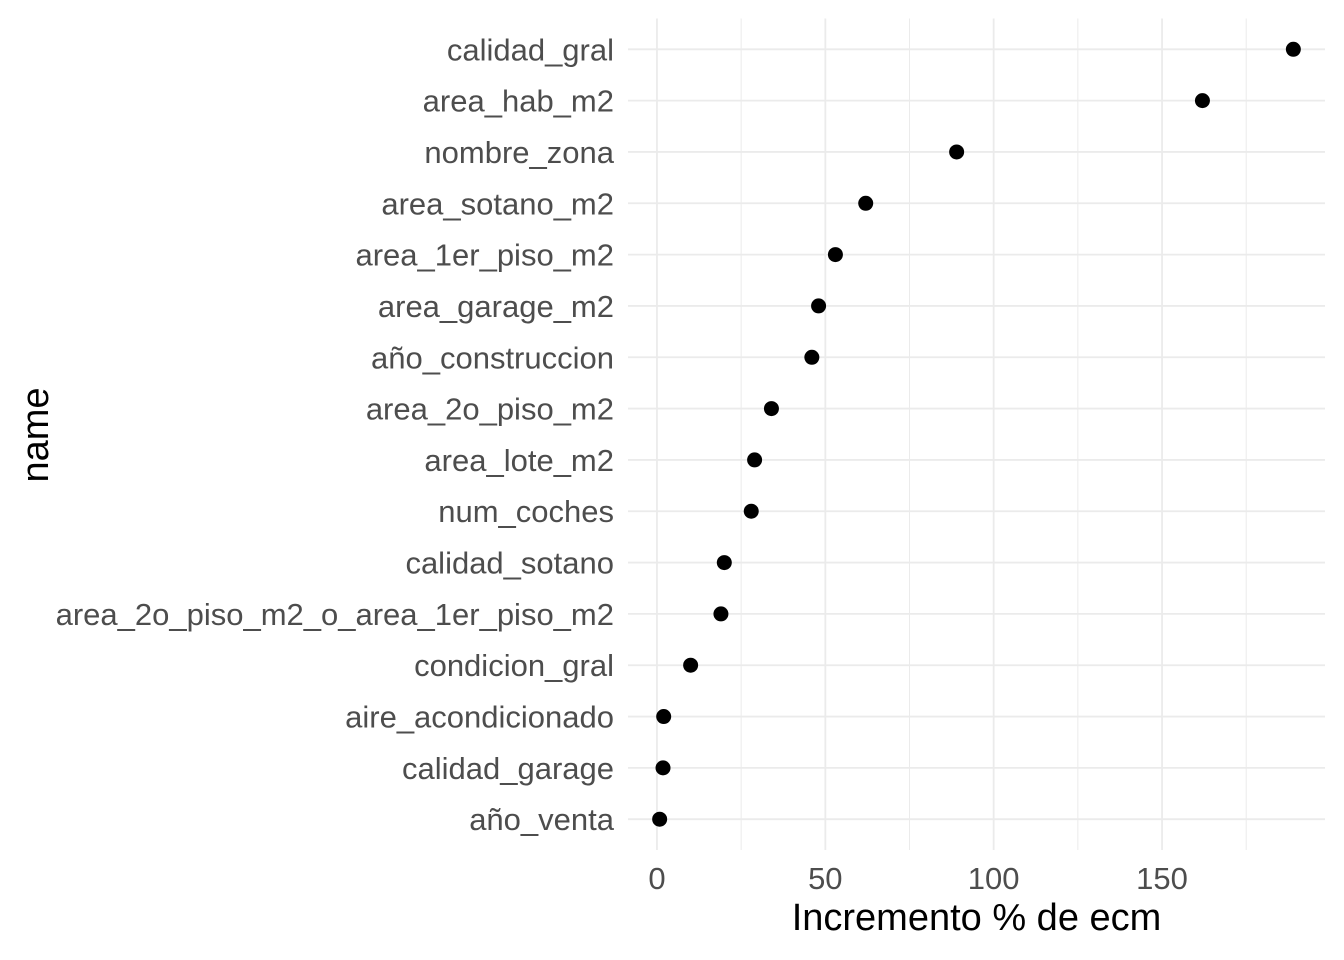  Describe the element at coordinates (514, 665) in the screenshot. I see `y-axis-tick-label: condicion_gral` at that location.